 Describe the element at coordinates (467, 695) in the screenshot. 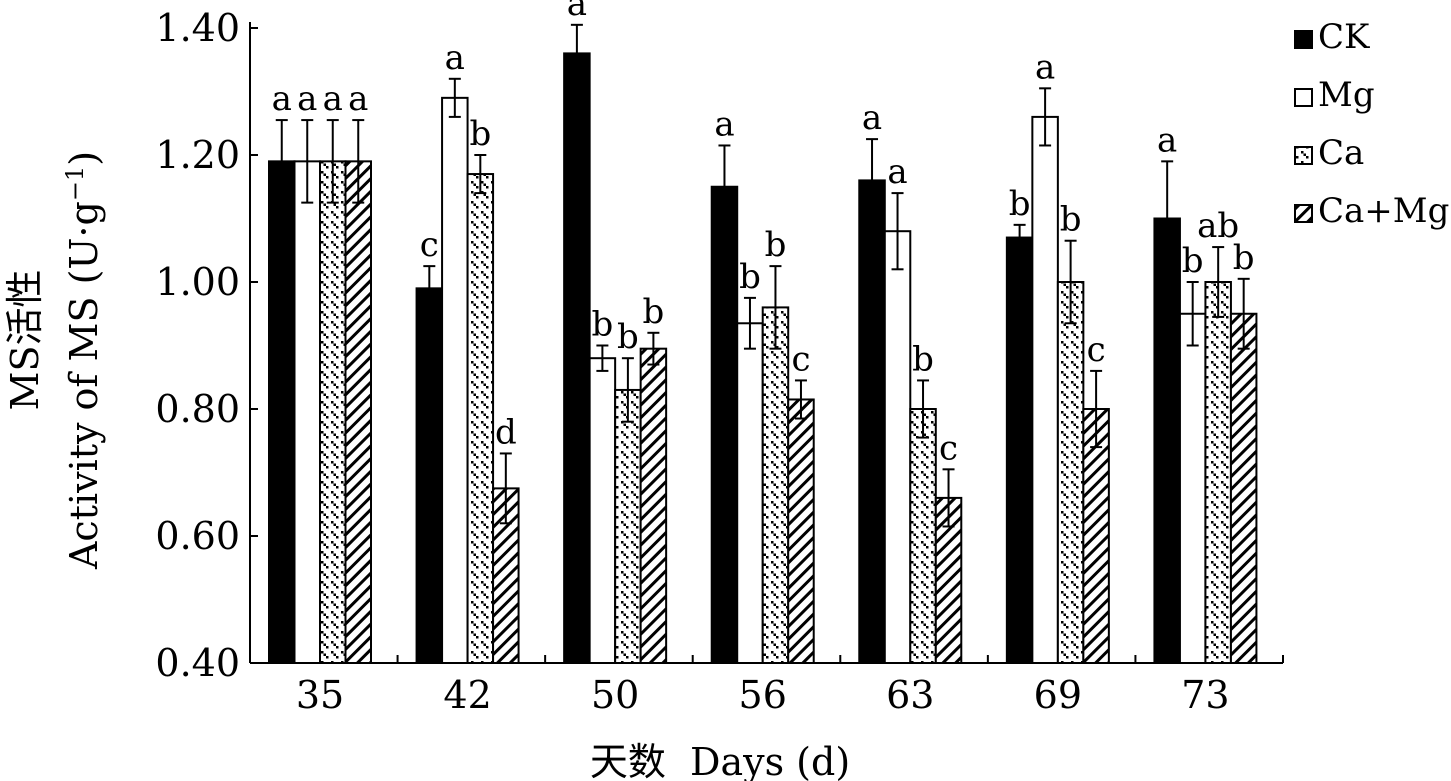

I see `x-tick-label: 42` at that location.